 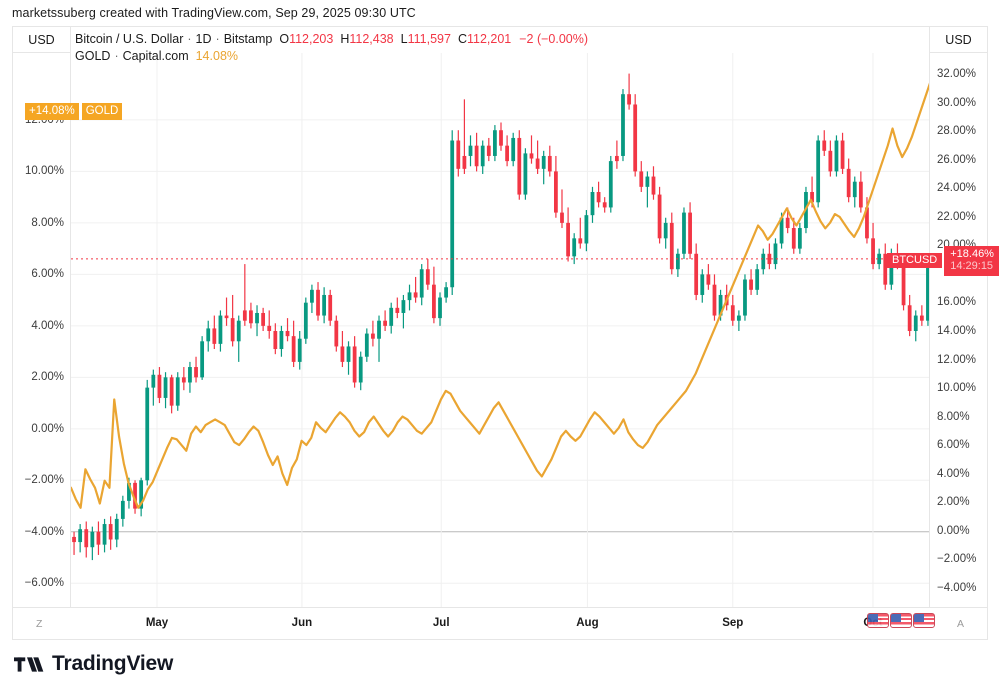 I want to click on time-axis-right-corner-label: A, so click(x=960, y=624).